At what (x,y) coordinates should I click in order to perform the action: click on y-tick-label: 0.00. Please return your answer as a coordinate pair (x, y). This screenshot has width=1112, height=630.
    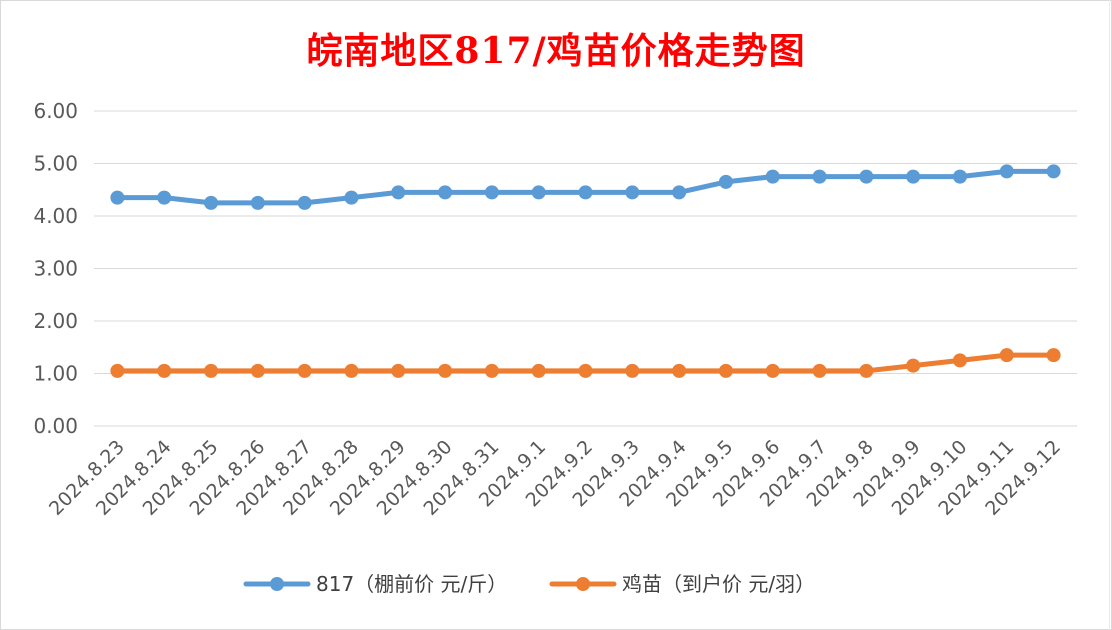
    Looking at the image, I should click on (55, 426).